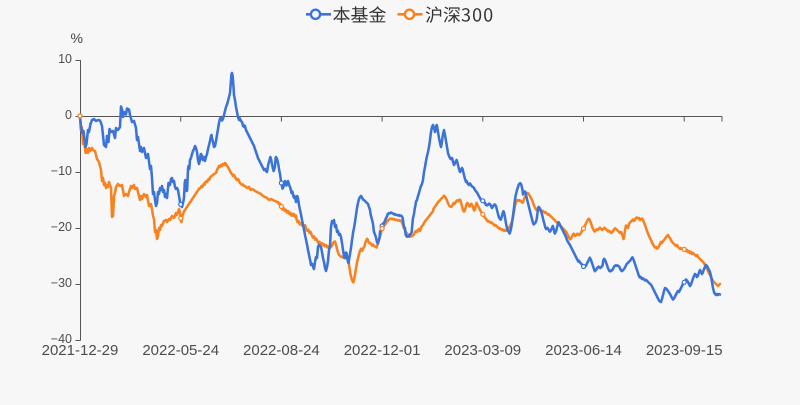 This screenshot has width=800, height=405. Describe the element at coordinates (684, 350) in the screenshot. I see `svg-text: 2023-09-15` at that location.